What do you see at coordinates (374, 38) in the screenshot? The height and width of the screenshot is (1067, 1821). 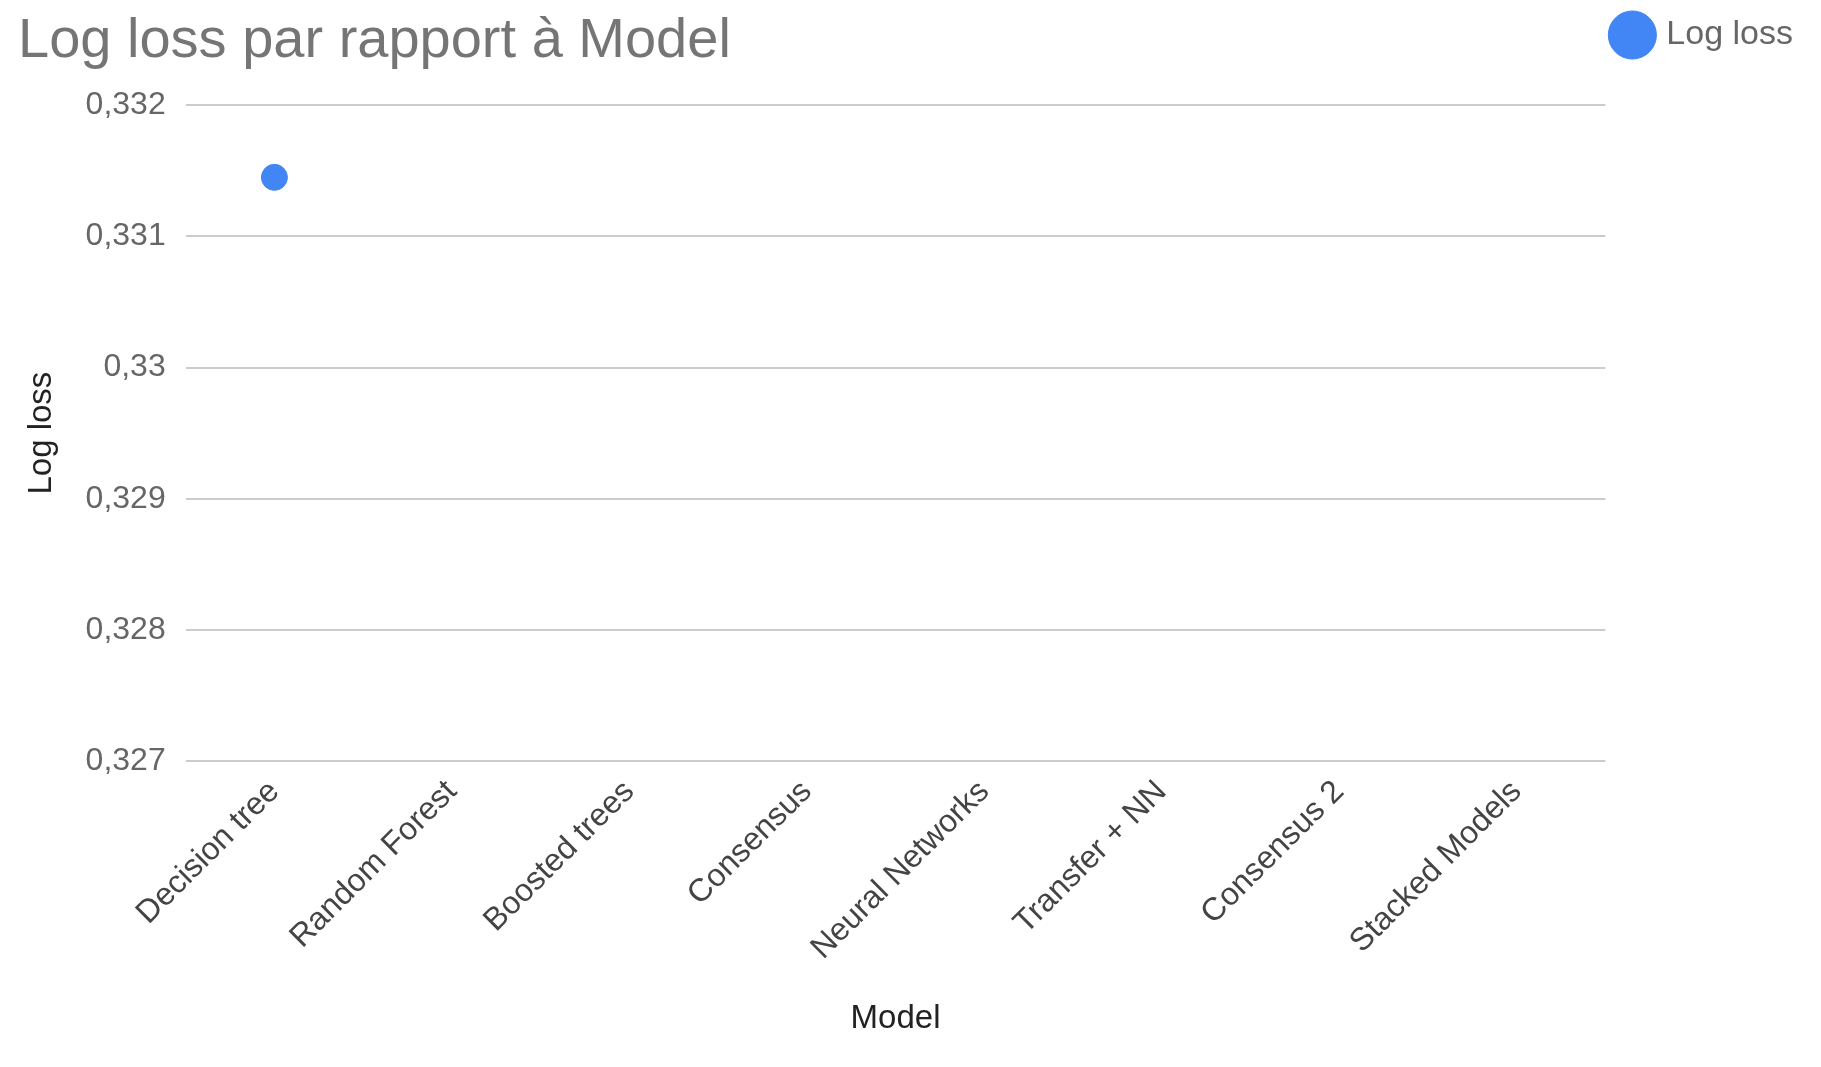 I see `chart-title: Log loss par rapport à Model` at bounding box center [374, 38].